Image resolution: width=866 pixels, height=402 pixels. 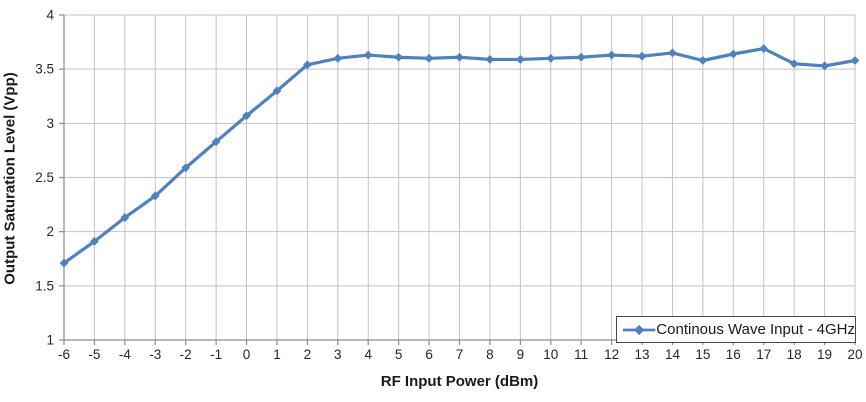 I want to click on x-tick-label: 5, so click(x=399, y=354).